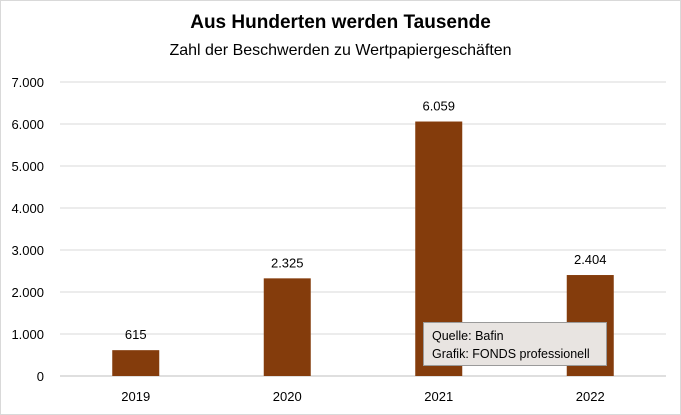 This screenshot has width=681, height=415. I want to click on data-label: 615, so click(136, 334).